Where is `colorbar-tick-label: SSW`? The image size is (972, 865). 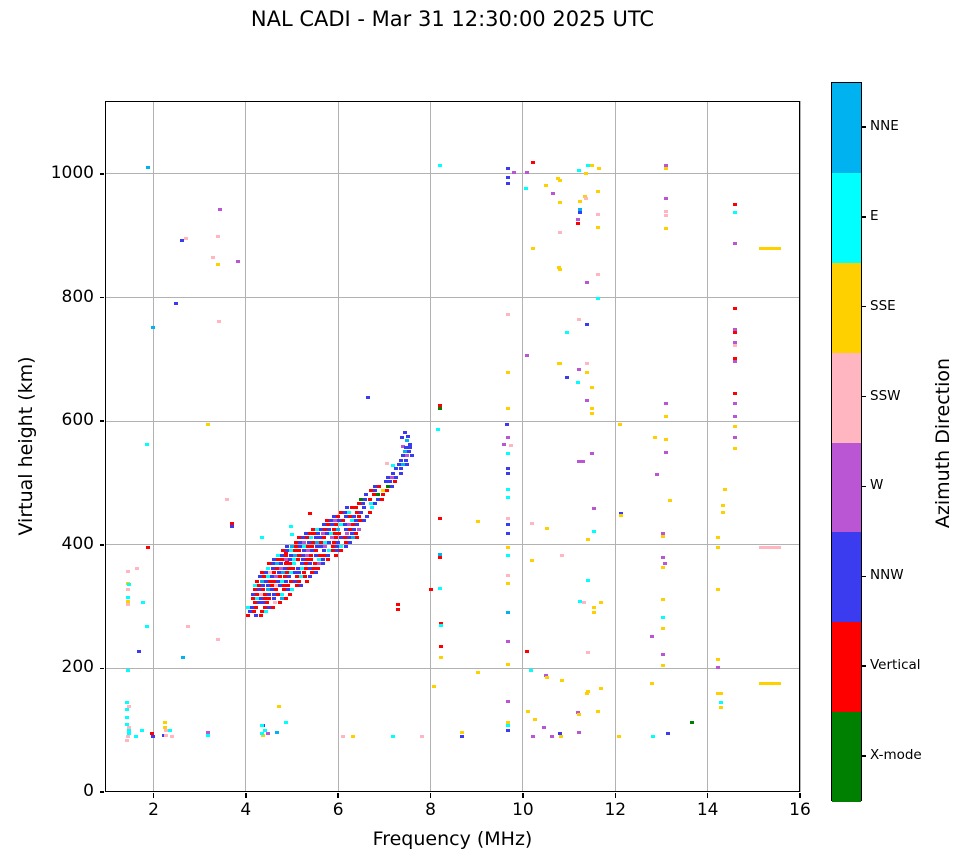
colorbar-tick-label: SSW is located at coordinates (885, 395).